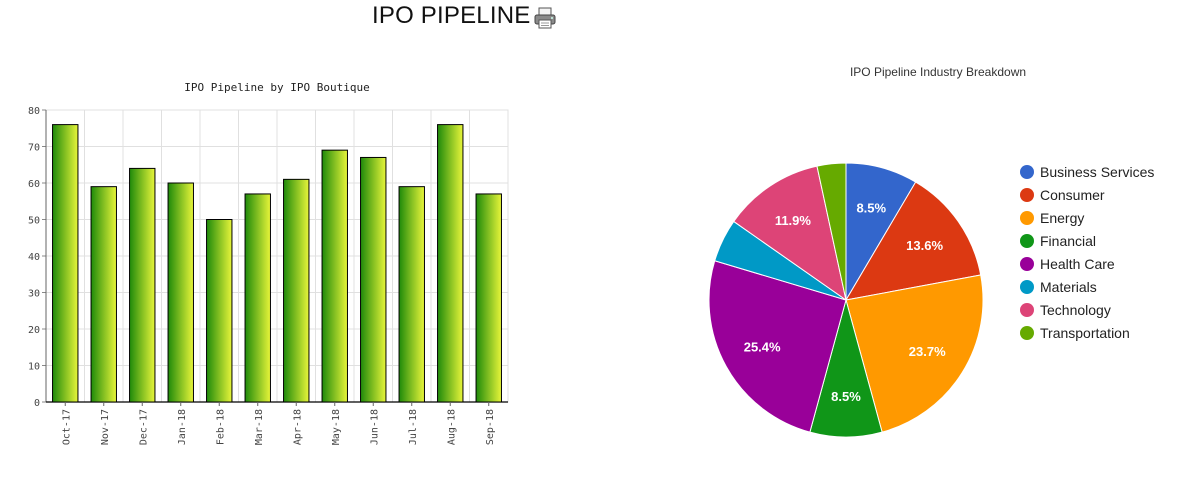 Image resolution: width=1202 pixels, height=478 pixels. Describe the element at coordinates (259, 427) in the screenshot. I see `x-tick-label: Mar-18` at that location.